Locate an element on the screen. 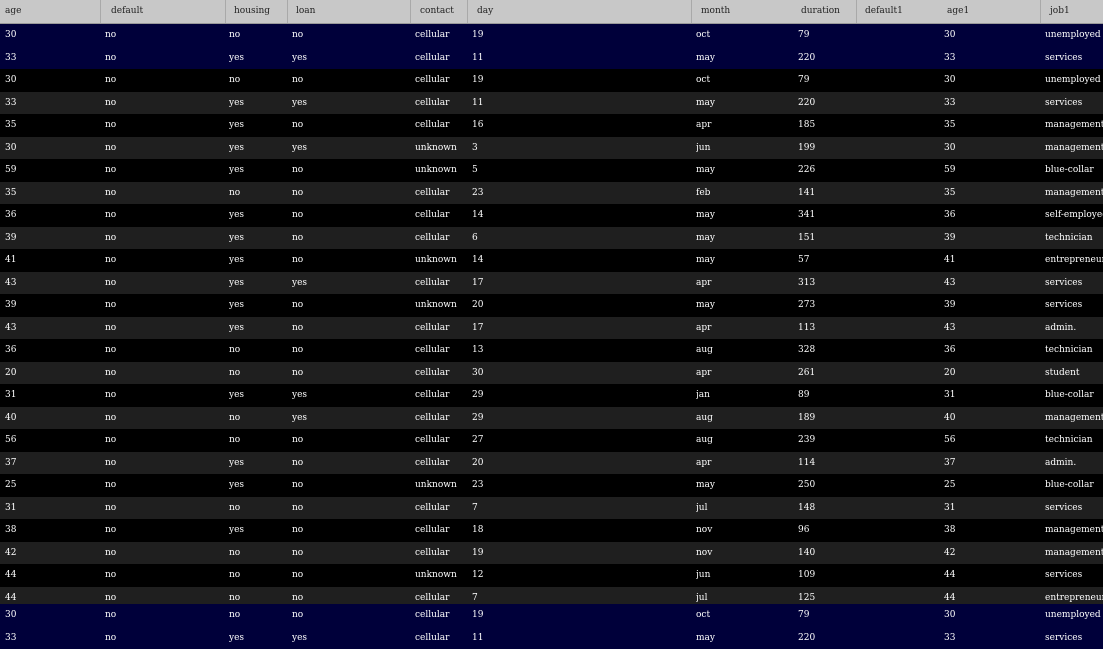 The height and width of the screenshot is (649, 1103). table-row: 39 no yes no cellular 6 may 151 39 technician is located at coordinates (551, 237).